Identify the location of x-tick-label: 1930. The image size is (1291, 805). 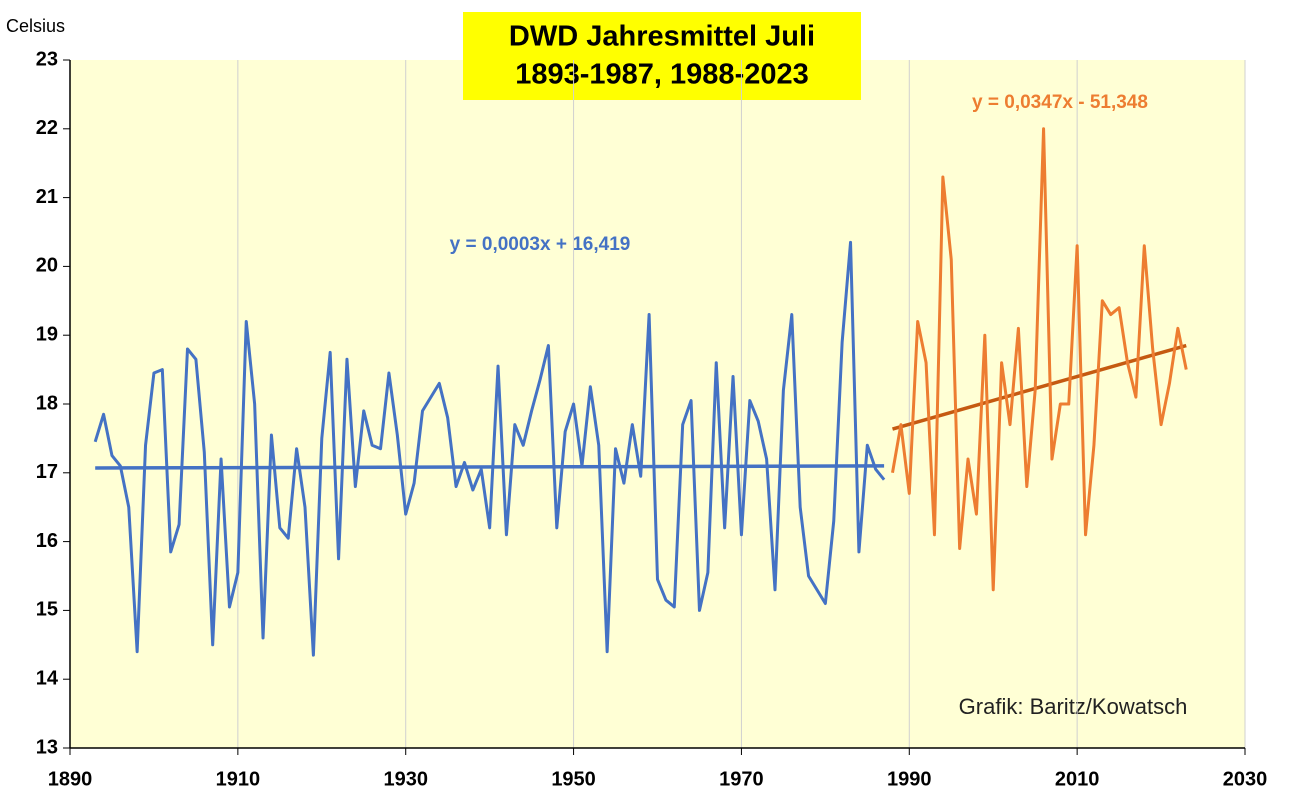
(405, 779).